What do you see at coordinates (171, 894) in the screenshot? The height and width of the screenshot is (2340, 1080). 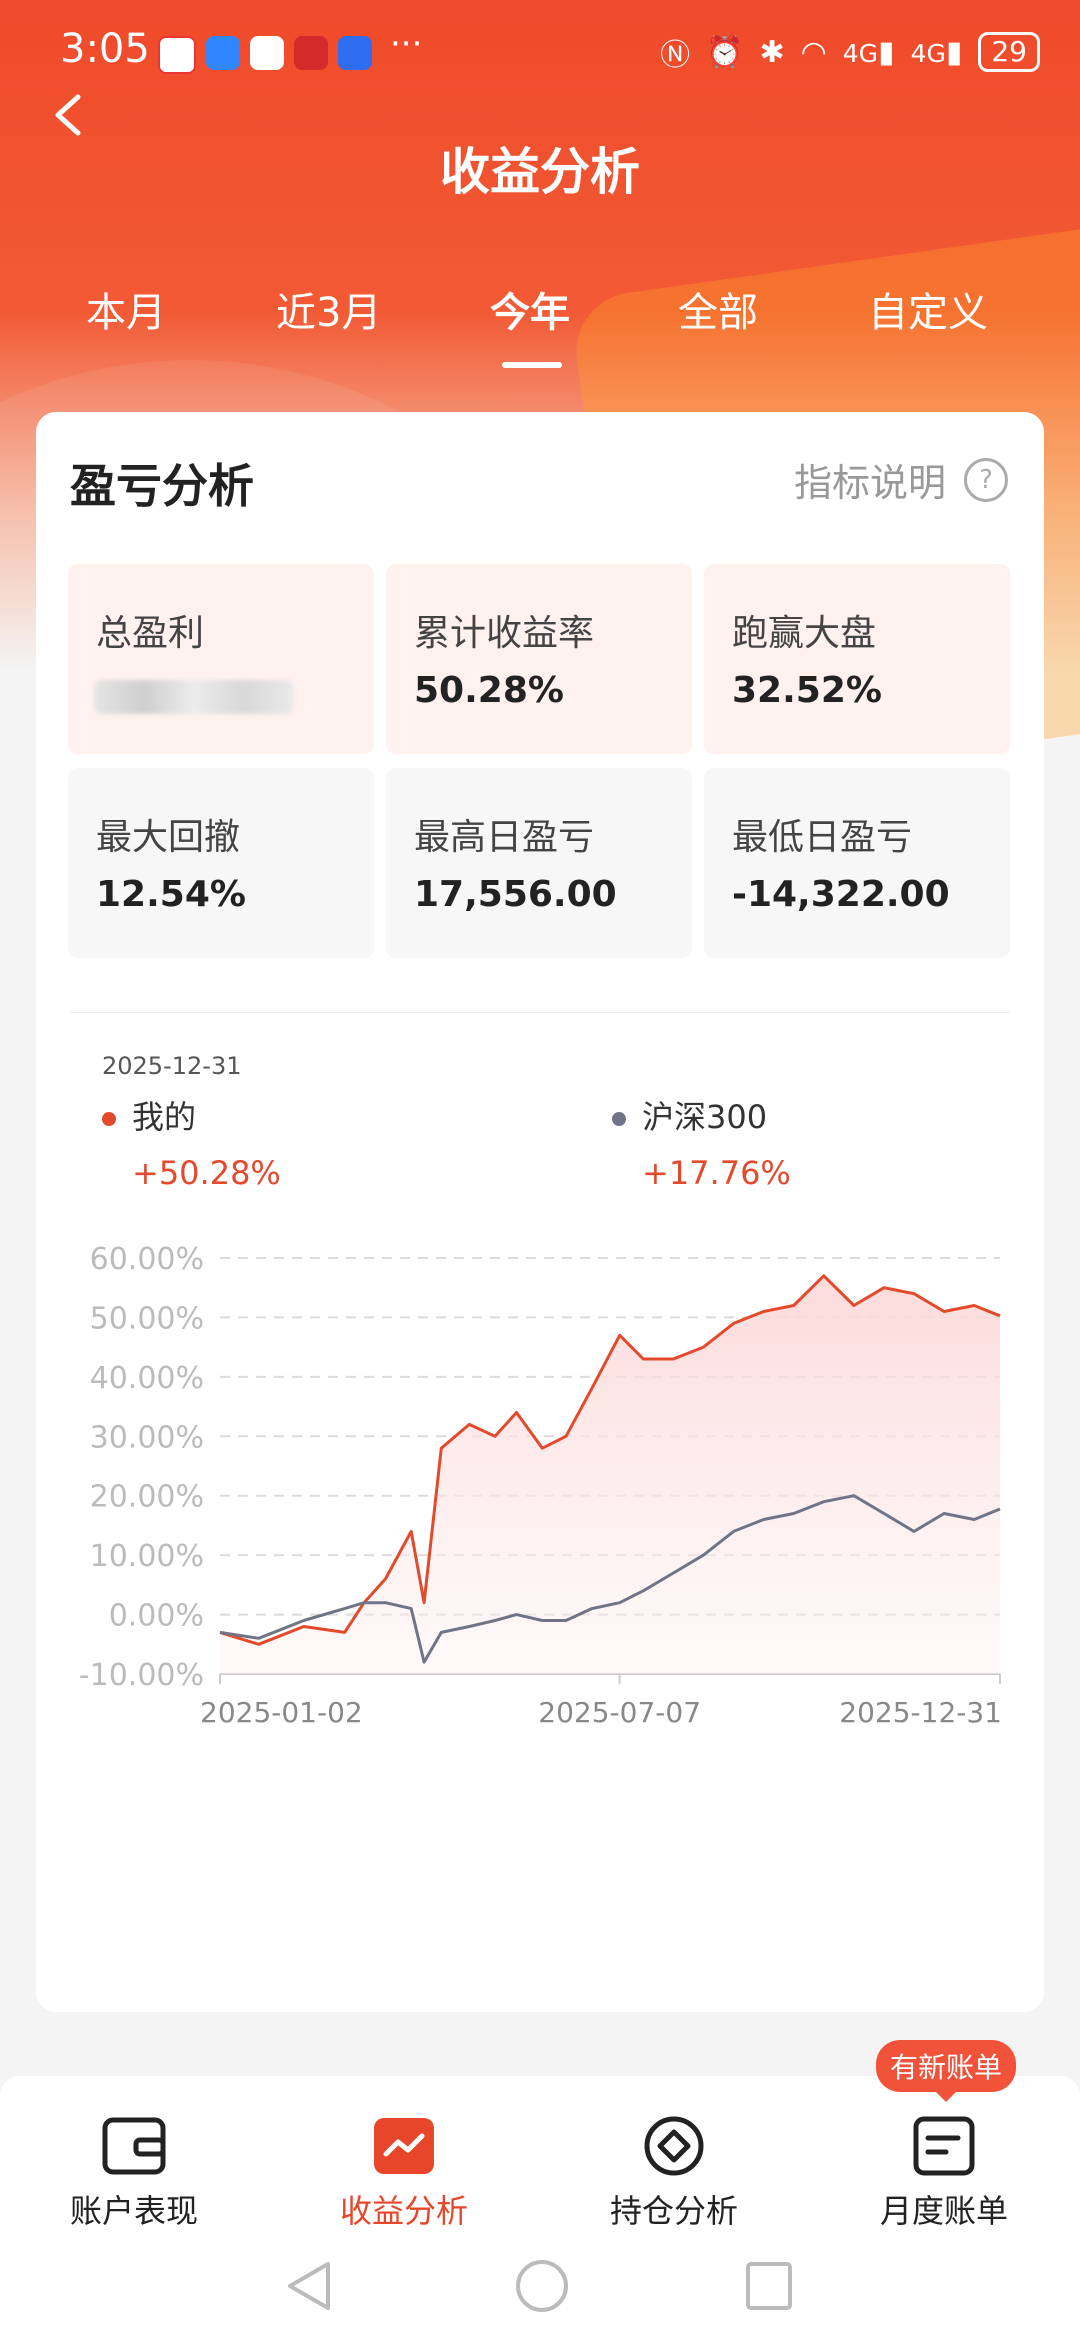 I see `metric-value: 12.54%` at bounding box center [171, 894].